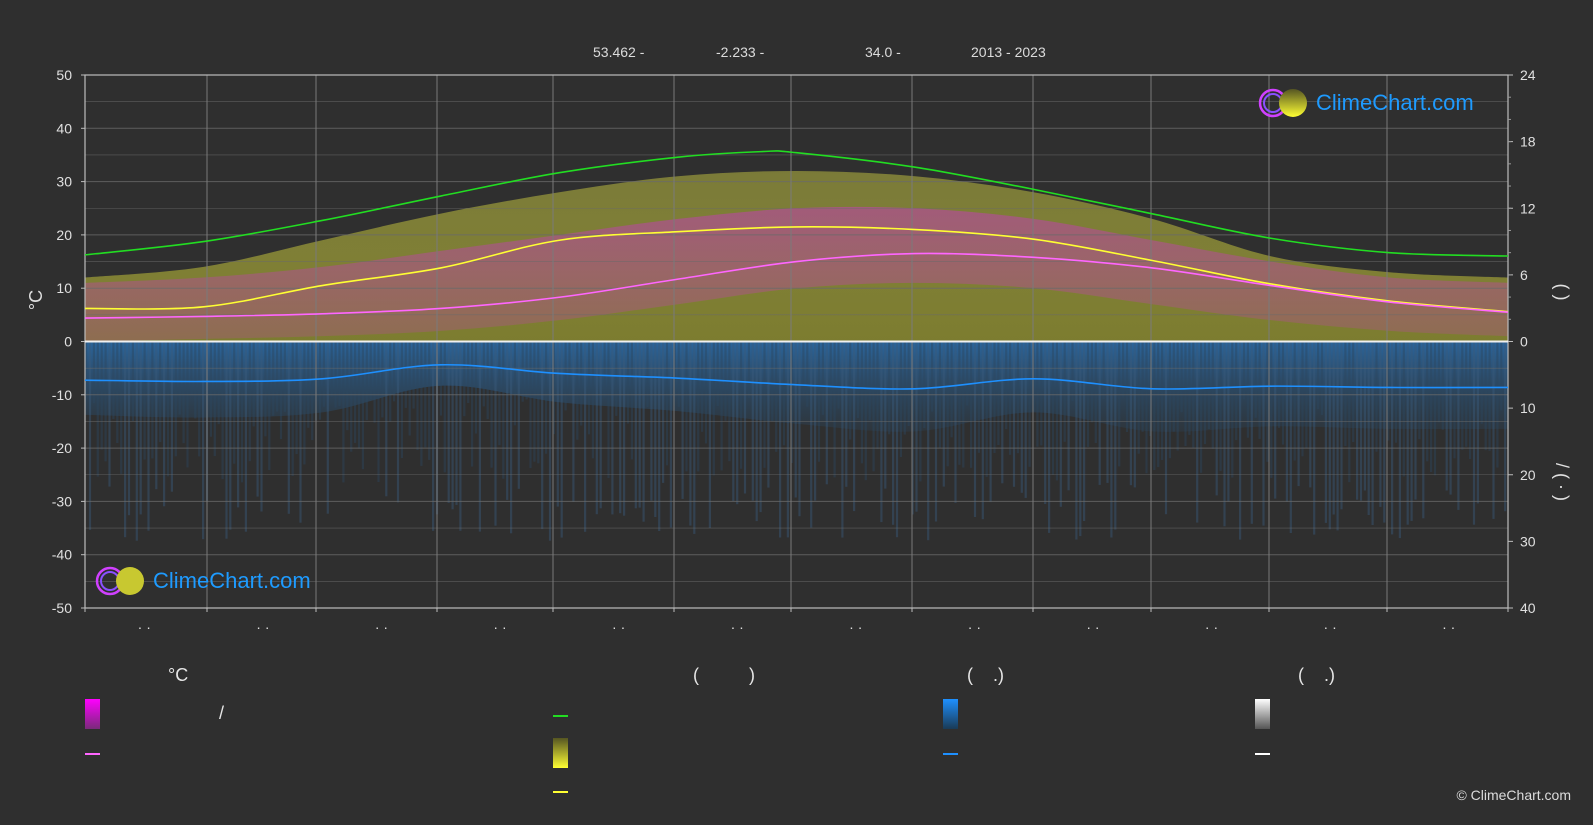 This screenshot has width=1593, height=825. I want to click on right-tick-label-mm: 30, so click(1528, 541).